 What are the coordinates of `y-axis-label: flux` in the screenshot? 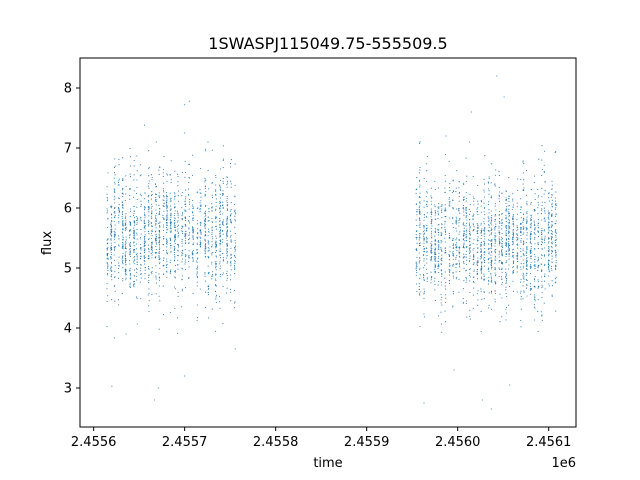 It's located at (47, 243).